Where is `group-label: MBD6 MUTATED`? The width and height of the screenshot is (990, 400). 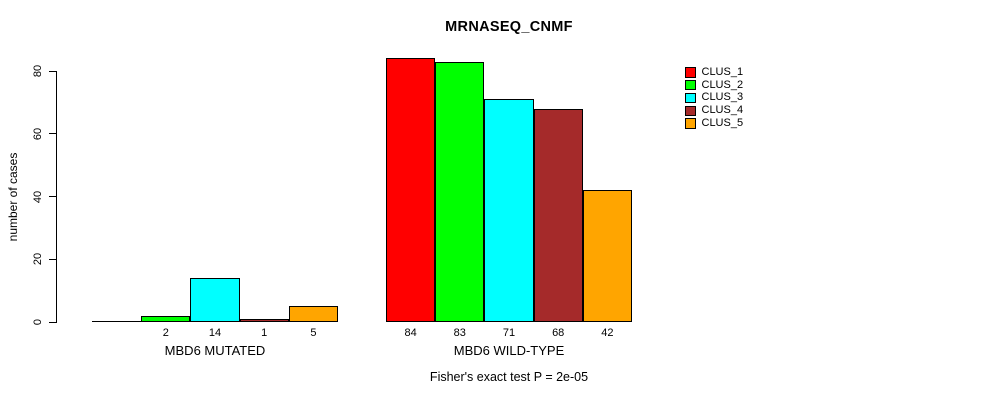
group-label: MBD6 MUTATED is located at coordinates (215, 350).